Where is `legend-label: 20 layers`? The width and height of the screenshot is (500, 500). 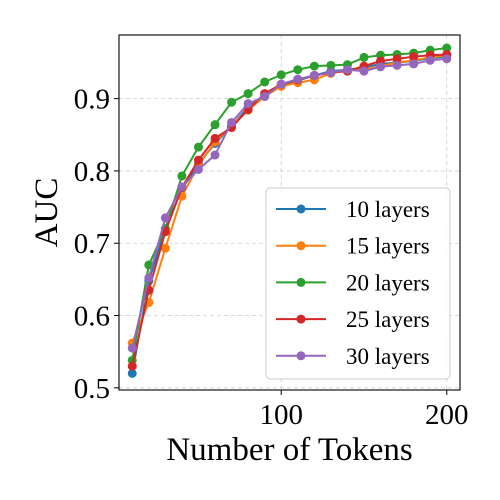 legend-label: 20 layers is located at coordinates (388, 282).